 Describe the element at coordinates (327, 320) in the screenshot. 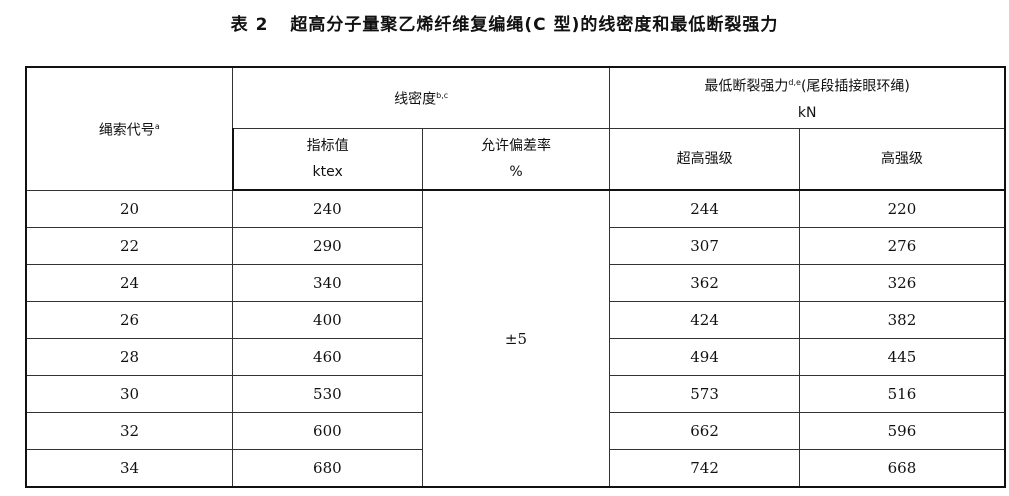

I see `cell-nominal: 400` at that location.